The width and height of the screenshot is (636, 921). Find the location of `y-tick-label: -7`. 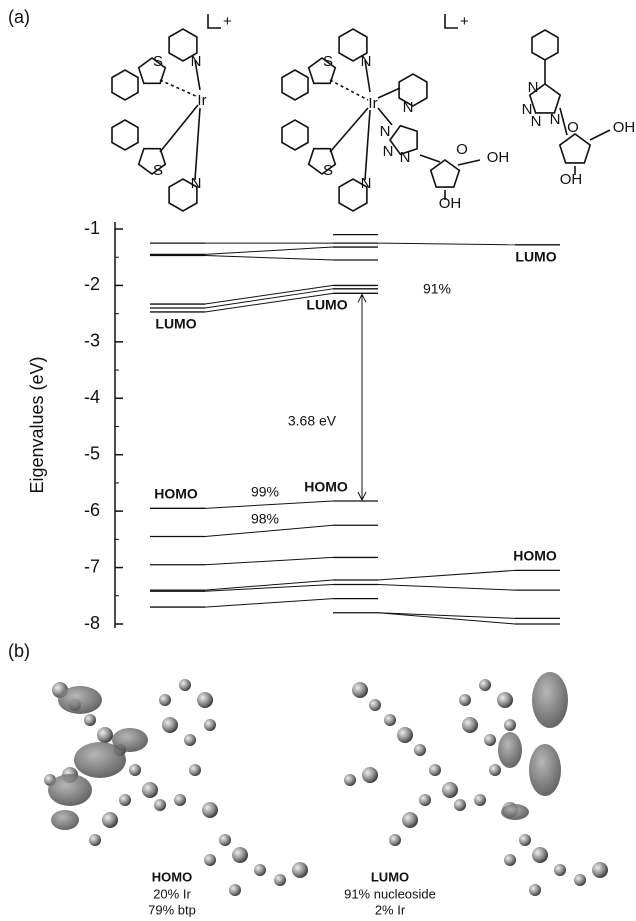

y-tick-label: -7 is located at coordinates (92, 566).